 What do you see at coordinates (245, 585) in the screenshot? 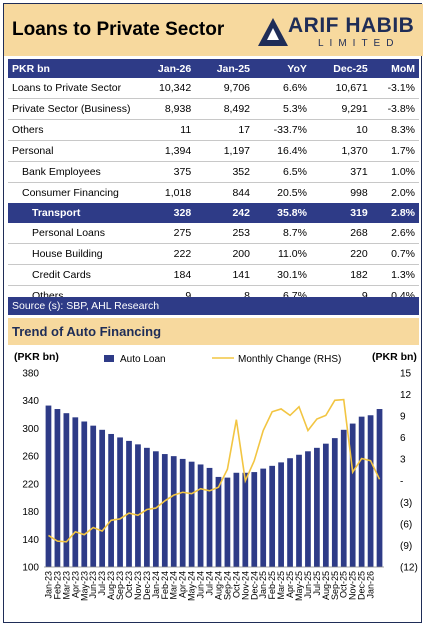
I see `x-tick-label: Nov-24` at bounding box center [245, 585].